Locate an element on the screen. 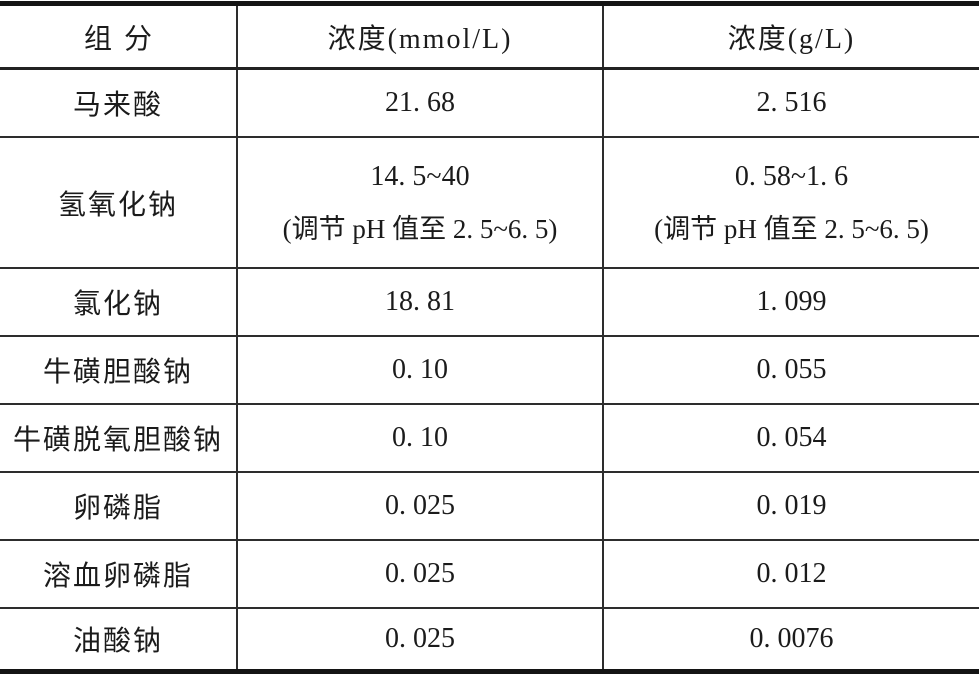 The image size is (979, 675). component-cell: 牛磺脱氧胆酸钠 is located at coordinates (118, 438).